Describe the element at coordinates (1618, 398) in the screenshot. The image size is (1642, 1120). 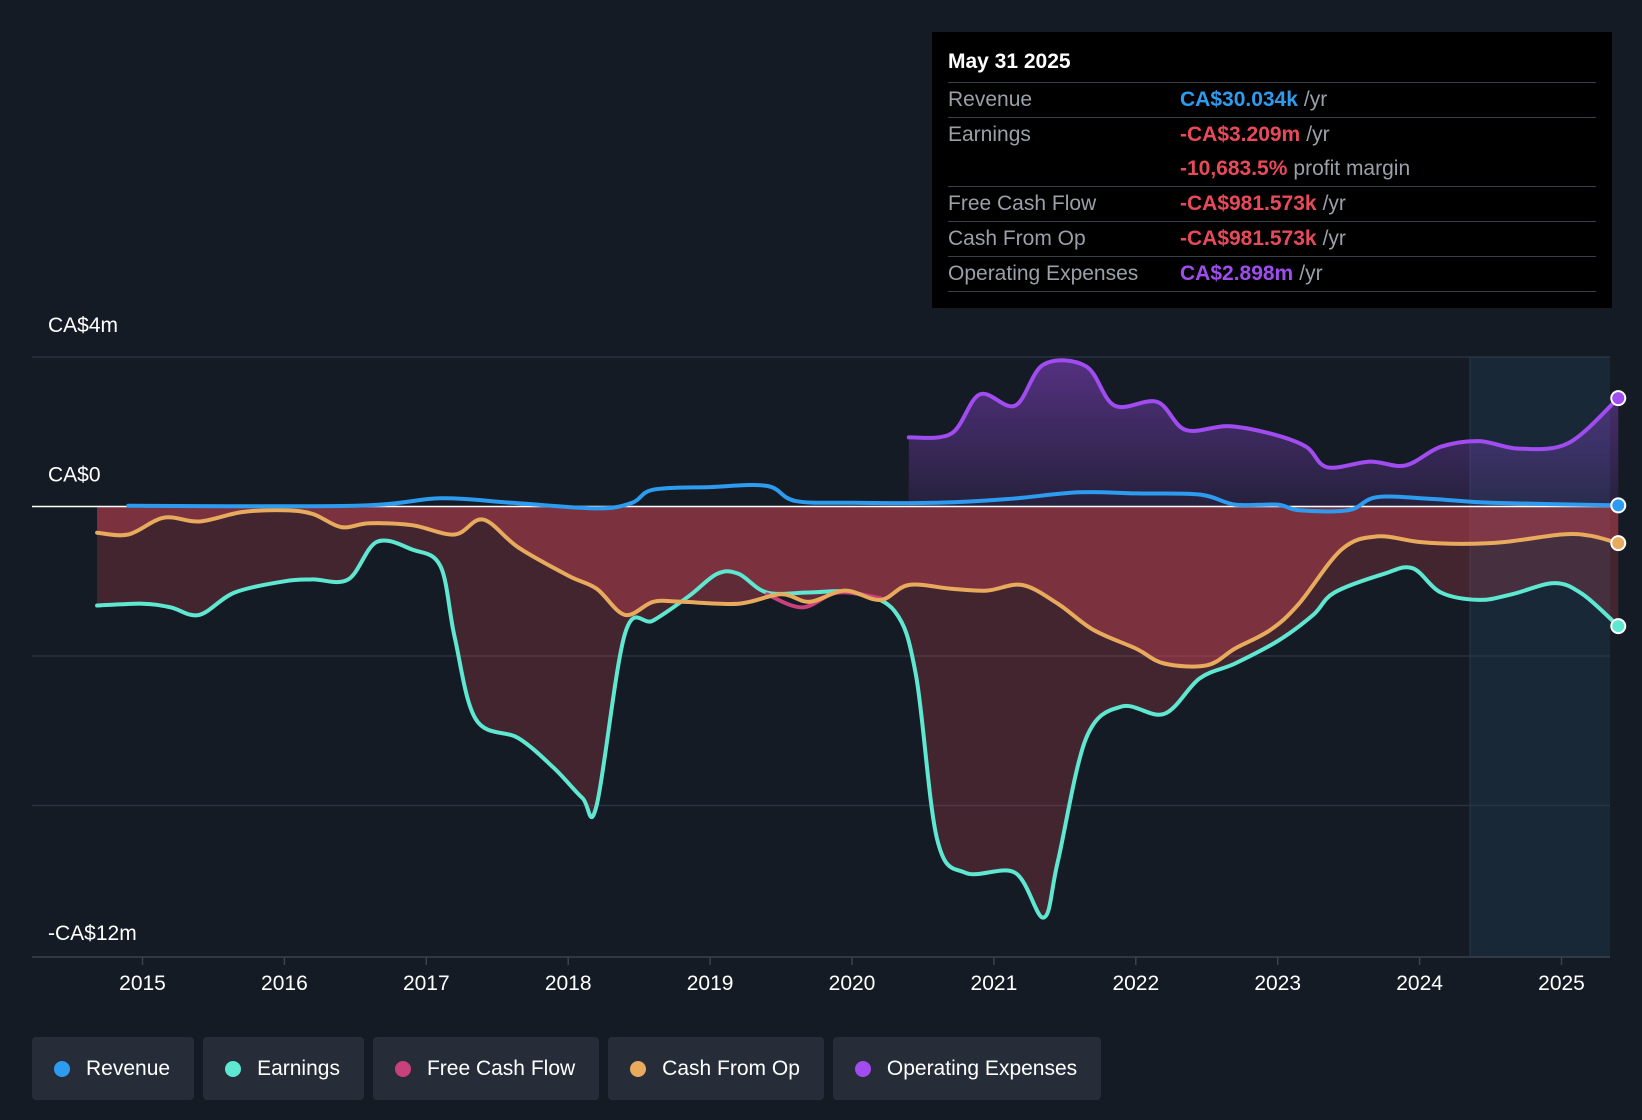
I see `opex-end-marker` at that location.